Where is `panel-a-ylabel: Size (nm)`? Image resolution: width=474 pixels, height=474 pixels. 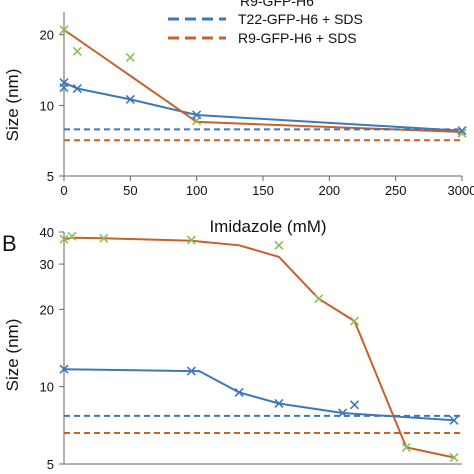
panel-a-ylabel: Size (nm) is located at coordinates (12, 105).